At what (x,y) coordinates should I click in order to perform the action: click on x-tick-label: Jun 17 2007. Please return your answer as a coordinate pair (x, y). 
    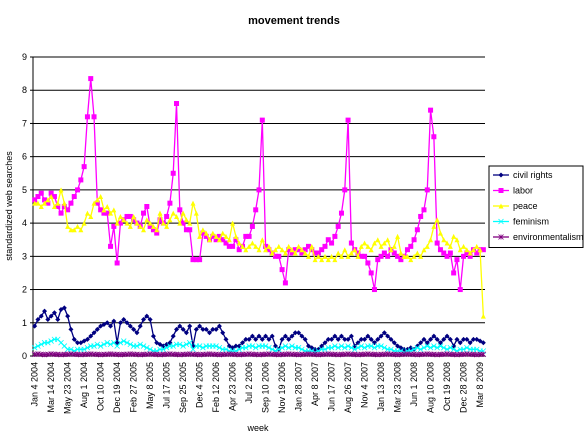
    Looking at the image, I should click on (332, 387).